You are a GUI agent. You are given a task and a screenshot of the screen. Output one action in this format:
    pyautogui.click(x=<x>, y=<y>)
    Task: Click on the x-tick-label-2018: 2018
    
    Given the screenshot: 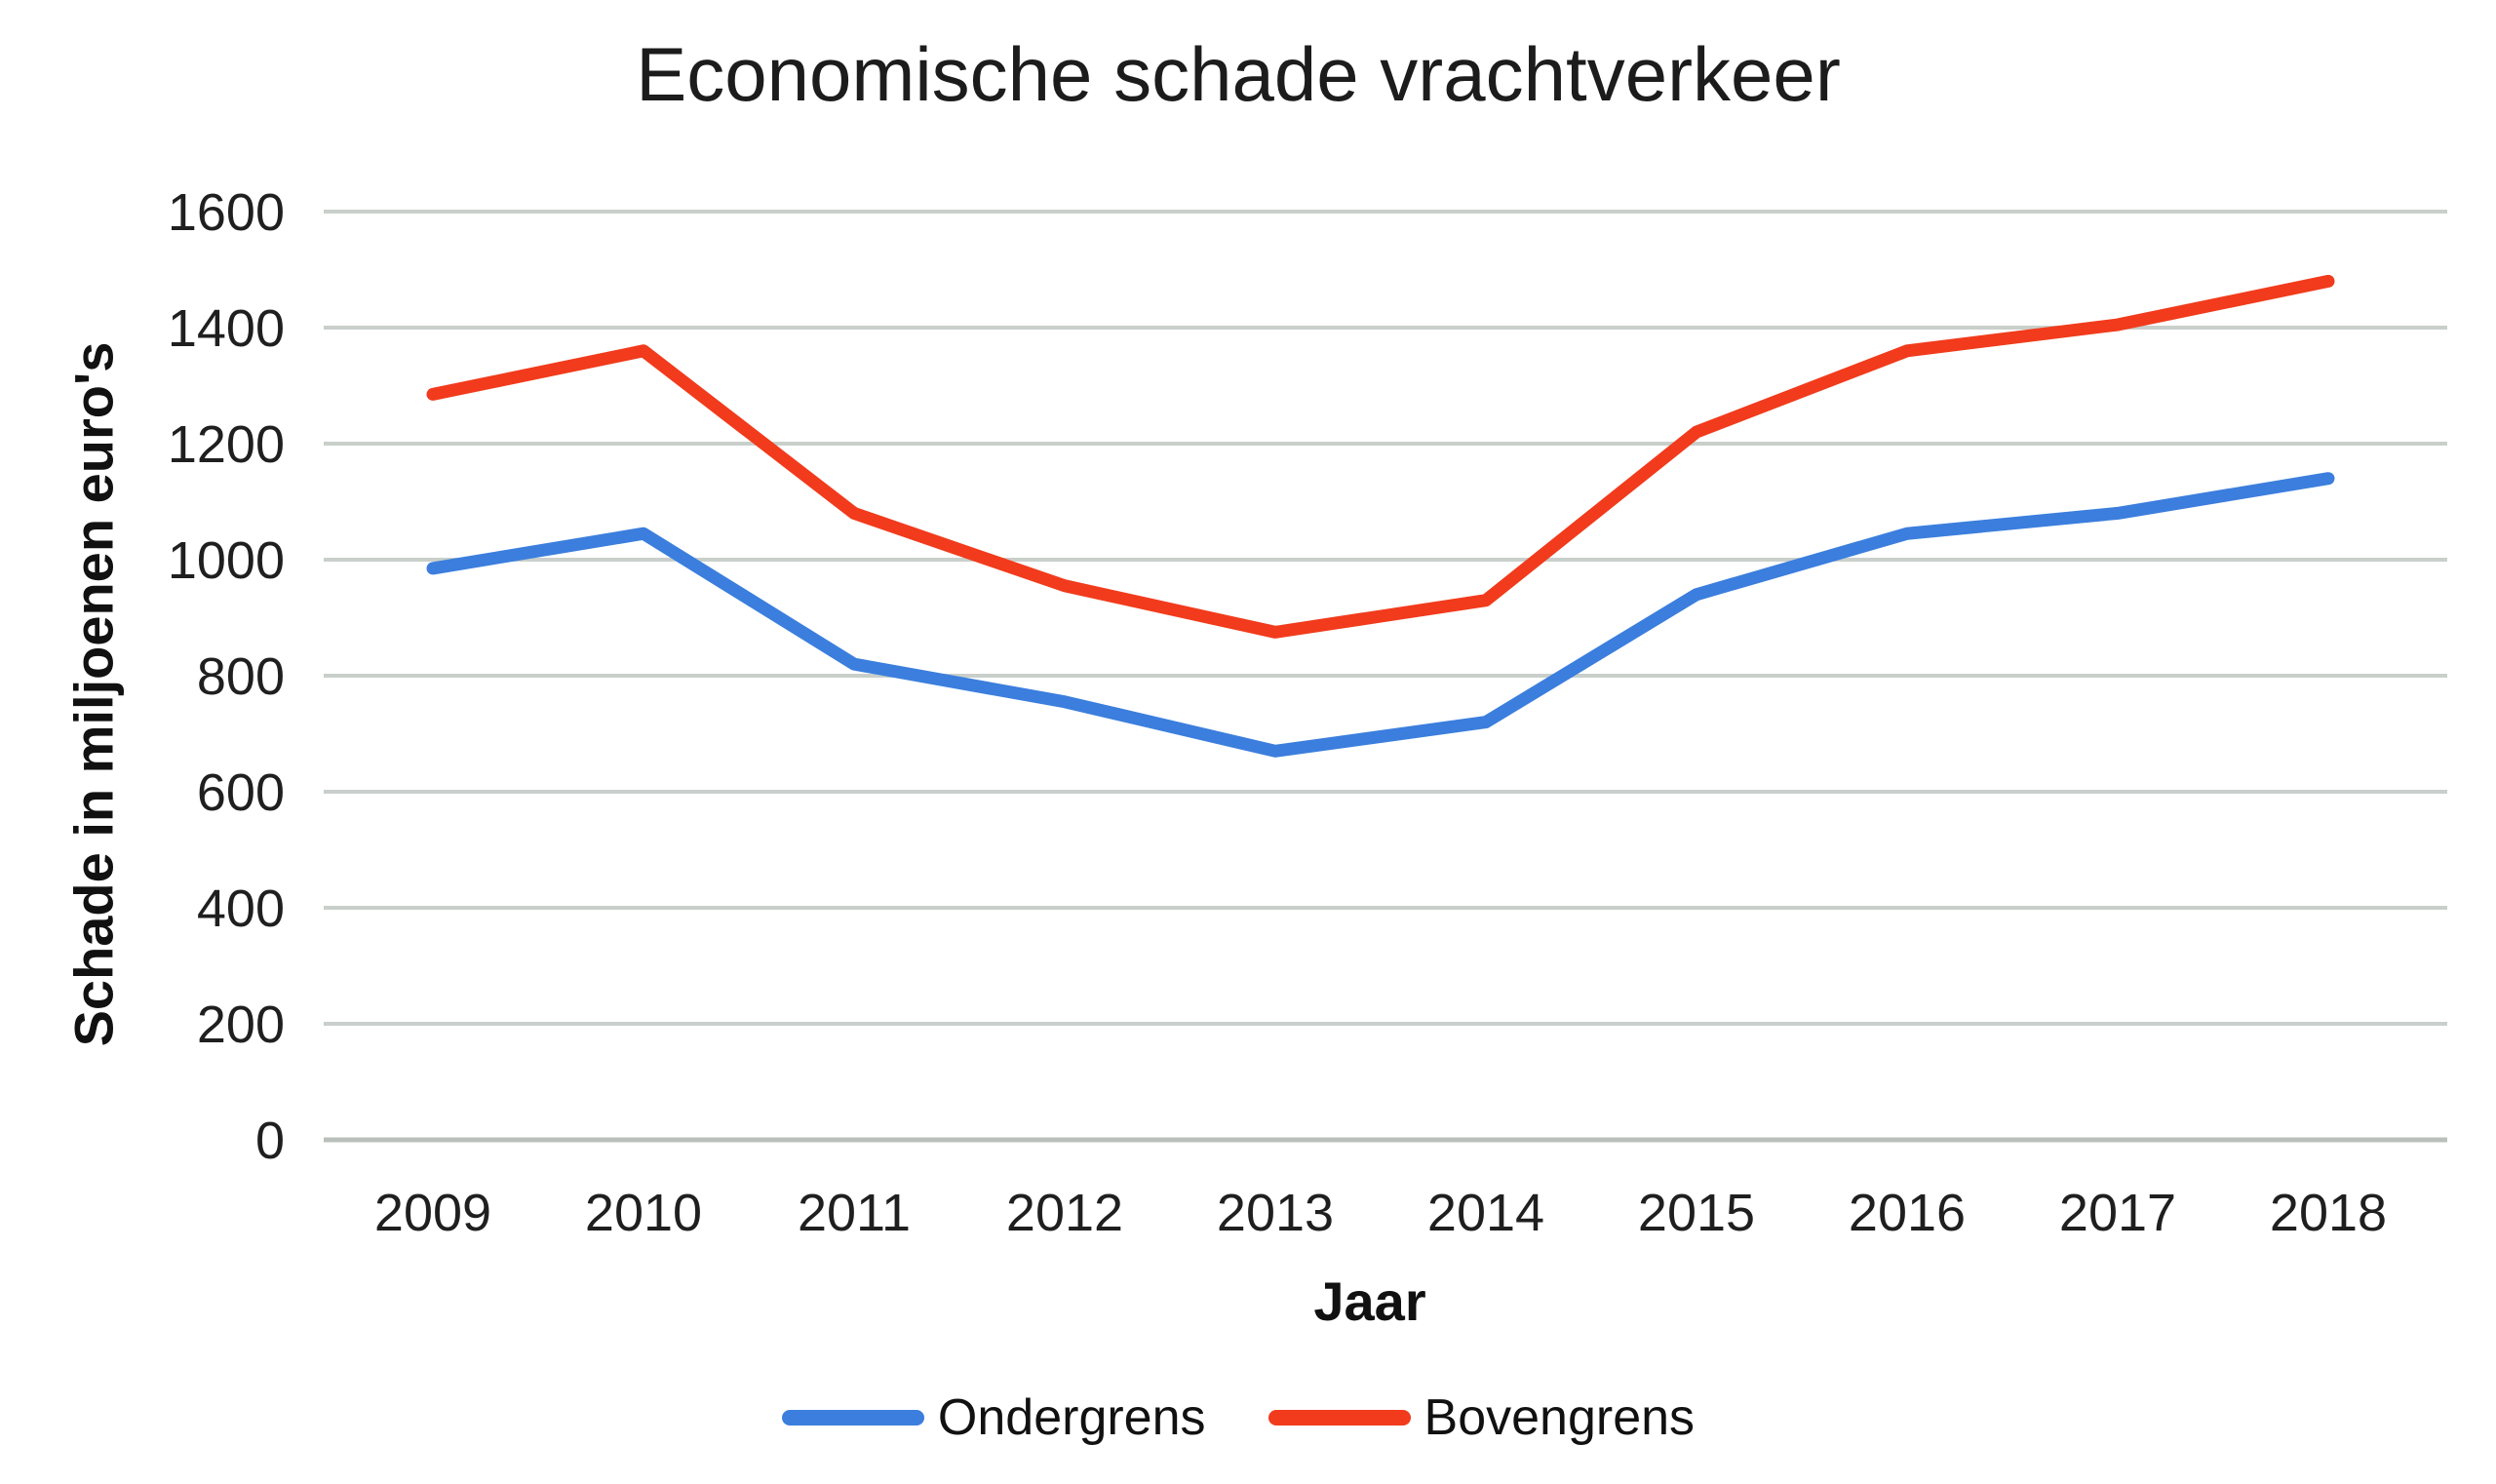 What is the action you would take?
    pyautogui.click(x=2328, y=1213)
    